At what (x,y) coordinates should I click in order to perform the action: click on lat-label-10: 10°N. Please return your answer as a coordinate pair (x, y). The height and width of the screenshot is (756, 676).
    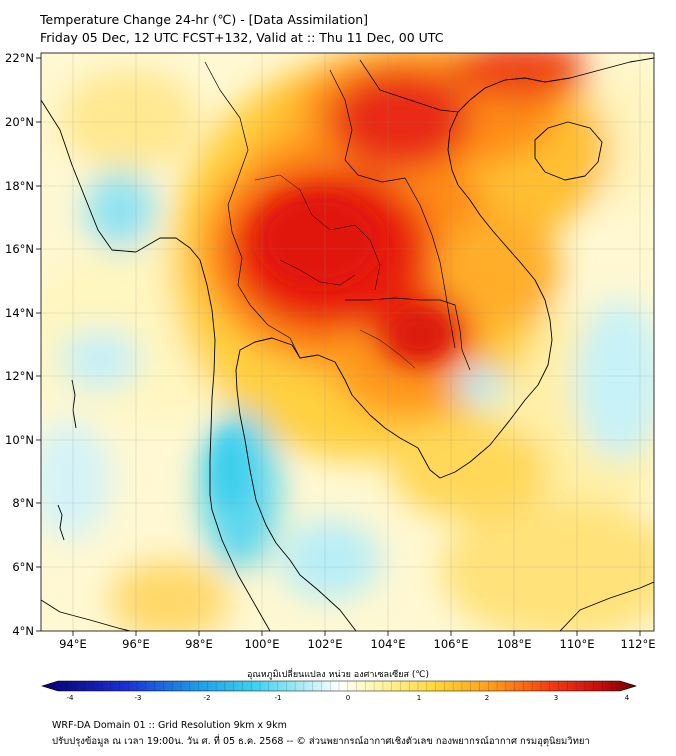
    Looking at the image, I should click on (19, 440).